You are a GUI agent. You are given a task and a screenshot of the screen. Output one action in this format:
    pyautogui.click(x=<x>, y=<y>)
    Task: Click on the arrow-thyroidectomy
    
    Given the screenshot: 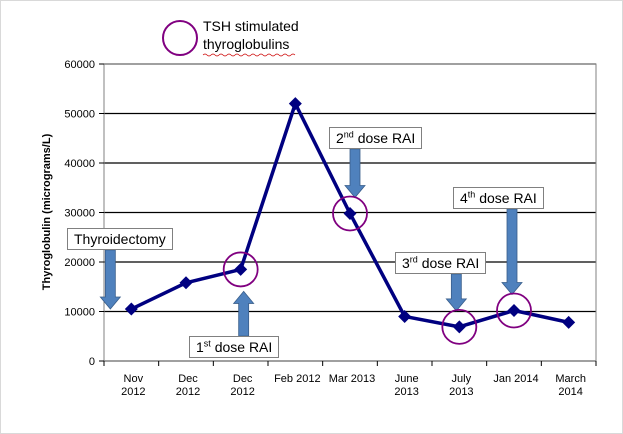 What is the action you would take?
    pyautogui.click(x=110, y=279)
    